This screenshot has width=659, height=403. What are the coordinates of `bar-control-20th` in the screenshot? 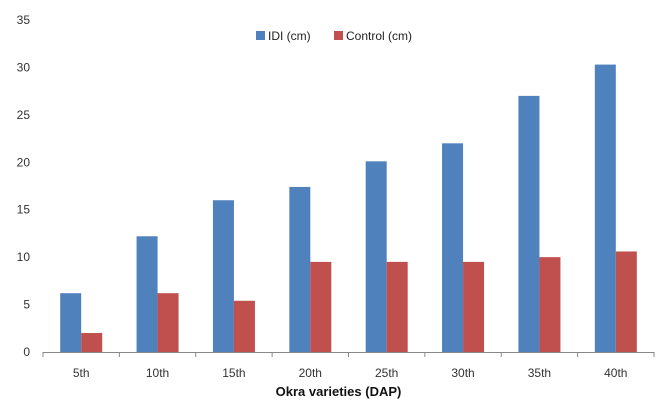 It's located at (321, 306).